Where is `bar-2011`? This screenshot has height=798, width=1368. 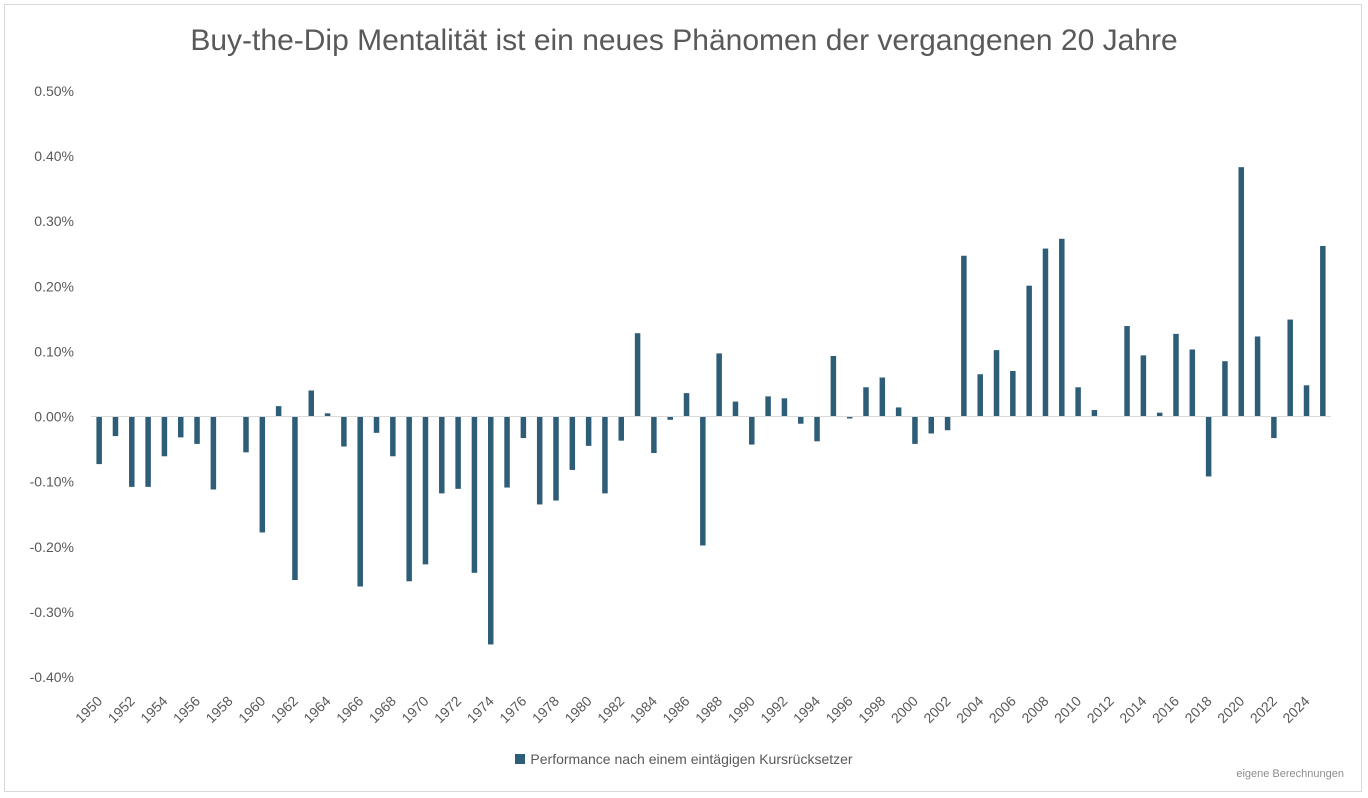
bar-2011 is located at coordinates (1094, 413).